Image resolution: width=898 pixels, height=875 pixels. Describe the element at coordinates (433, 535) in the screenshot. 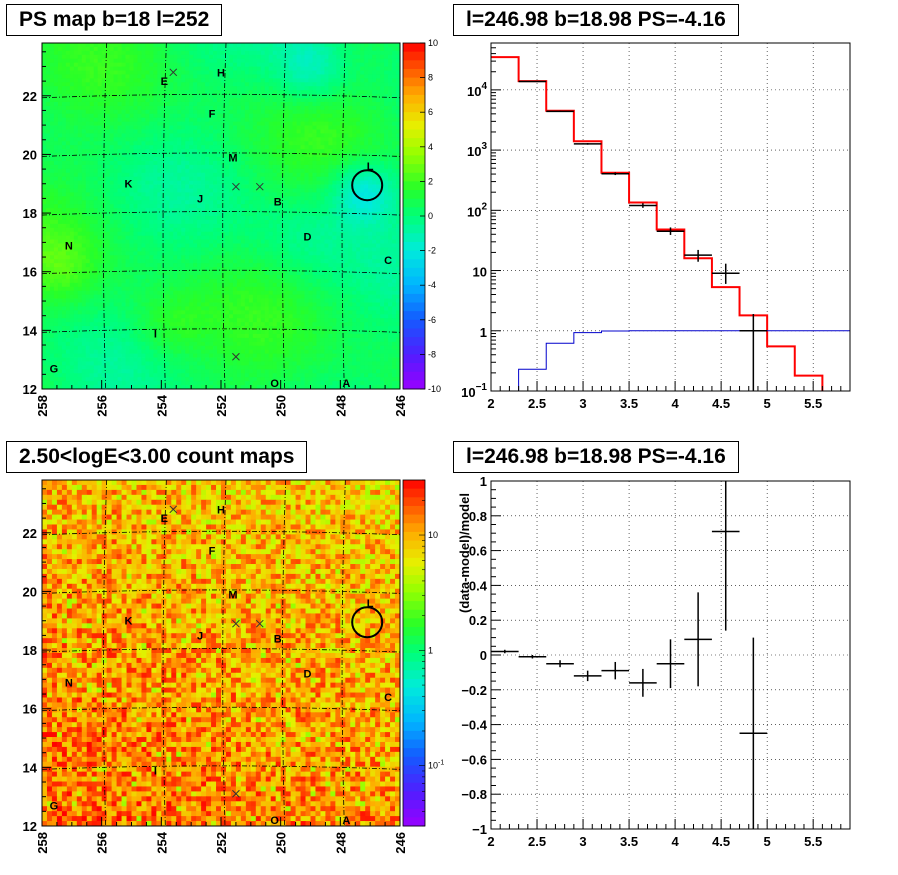

I see `colorbar-tick-label: 10` at that location.